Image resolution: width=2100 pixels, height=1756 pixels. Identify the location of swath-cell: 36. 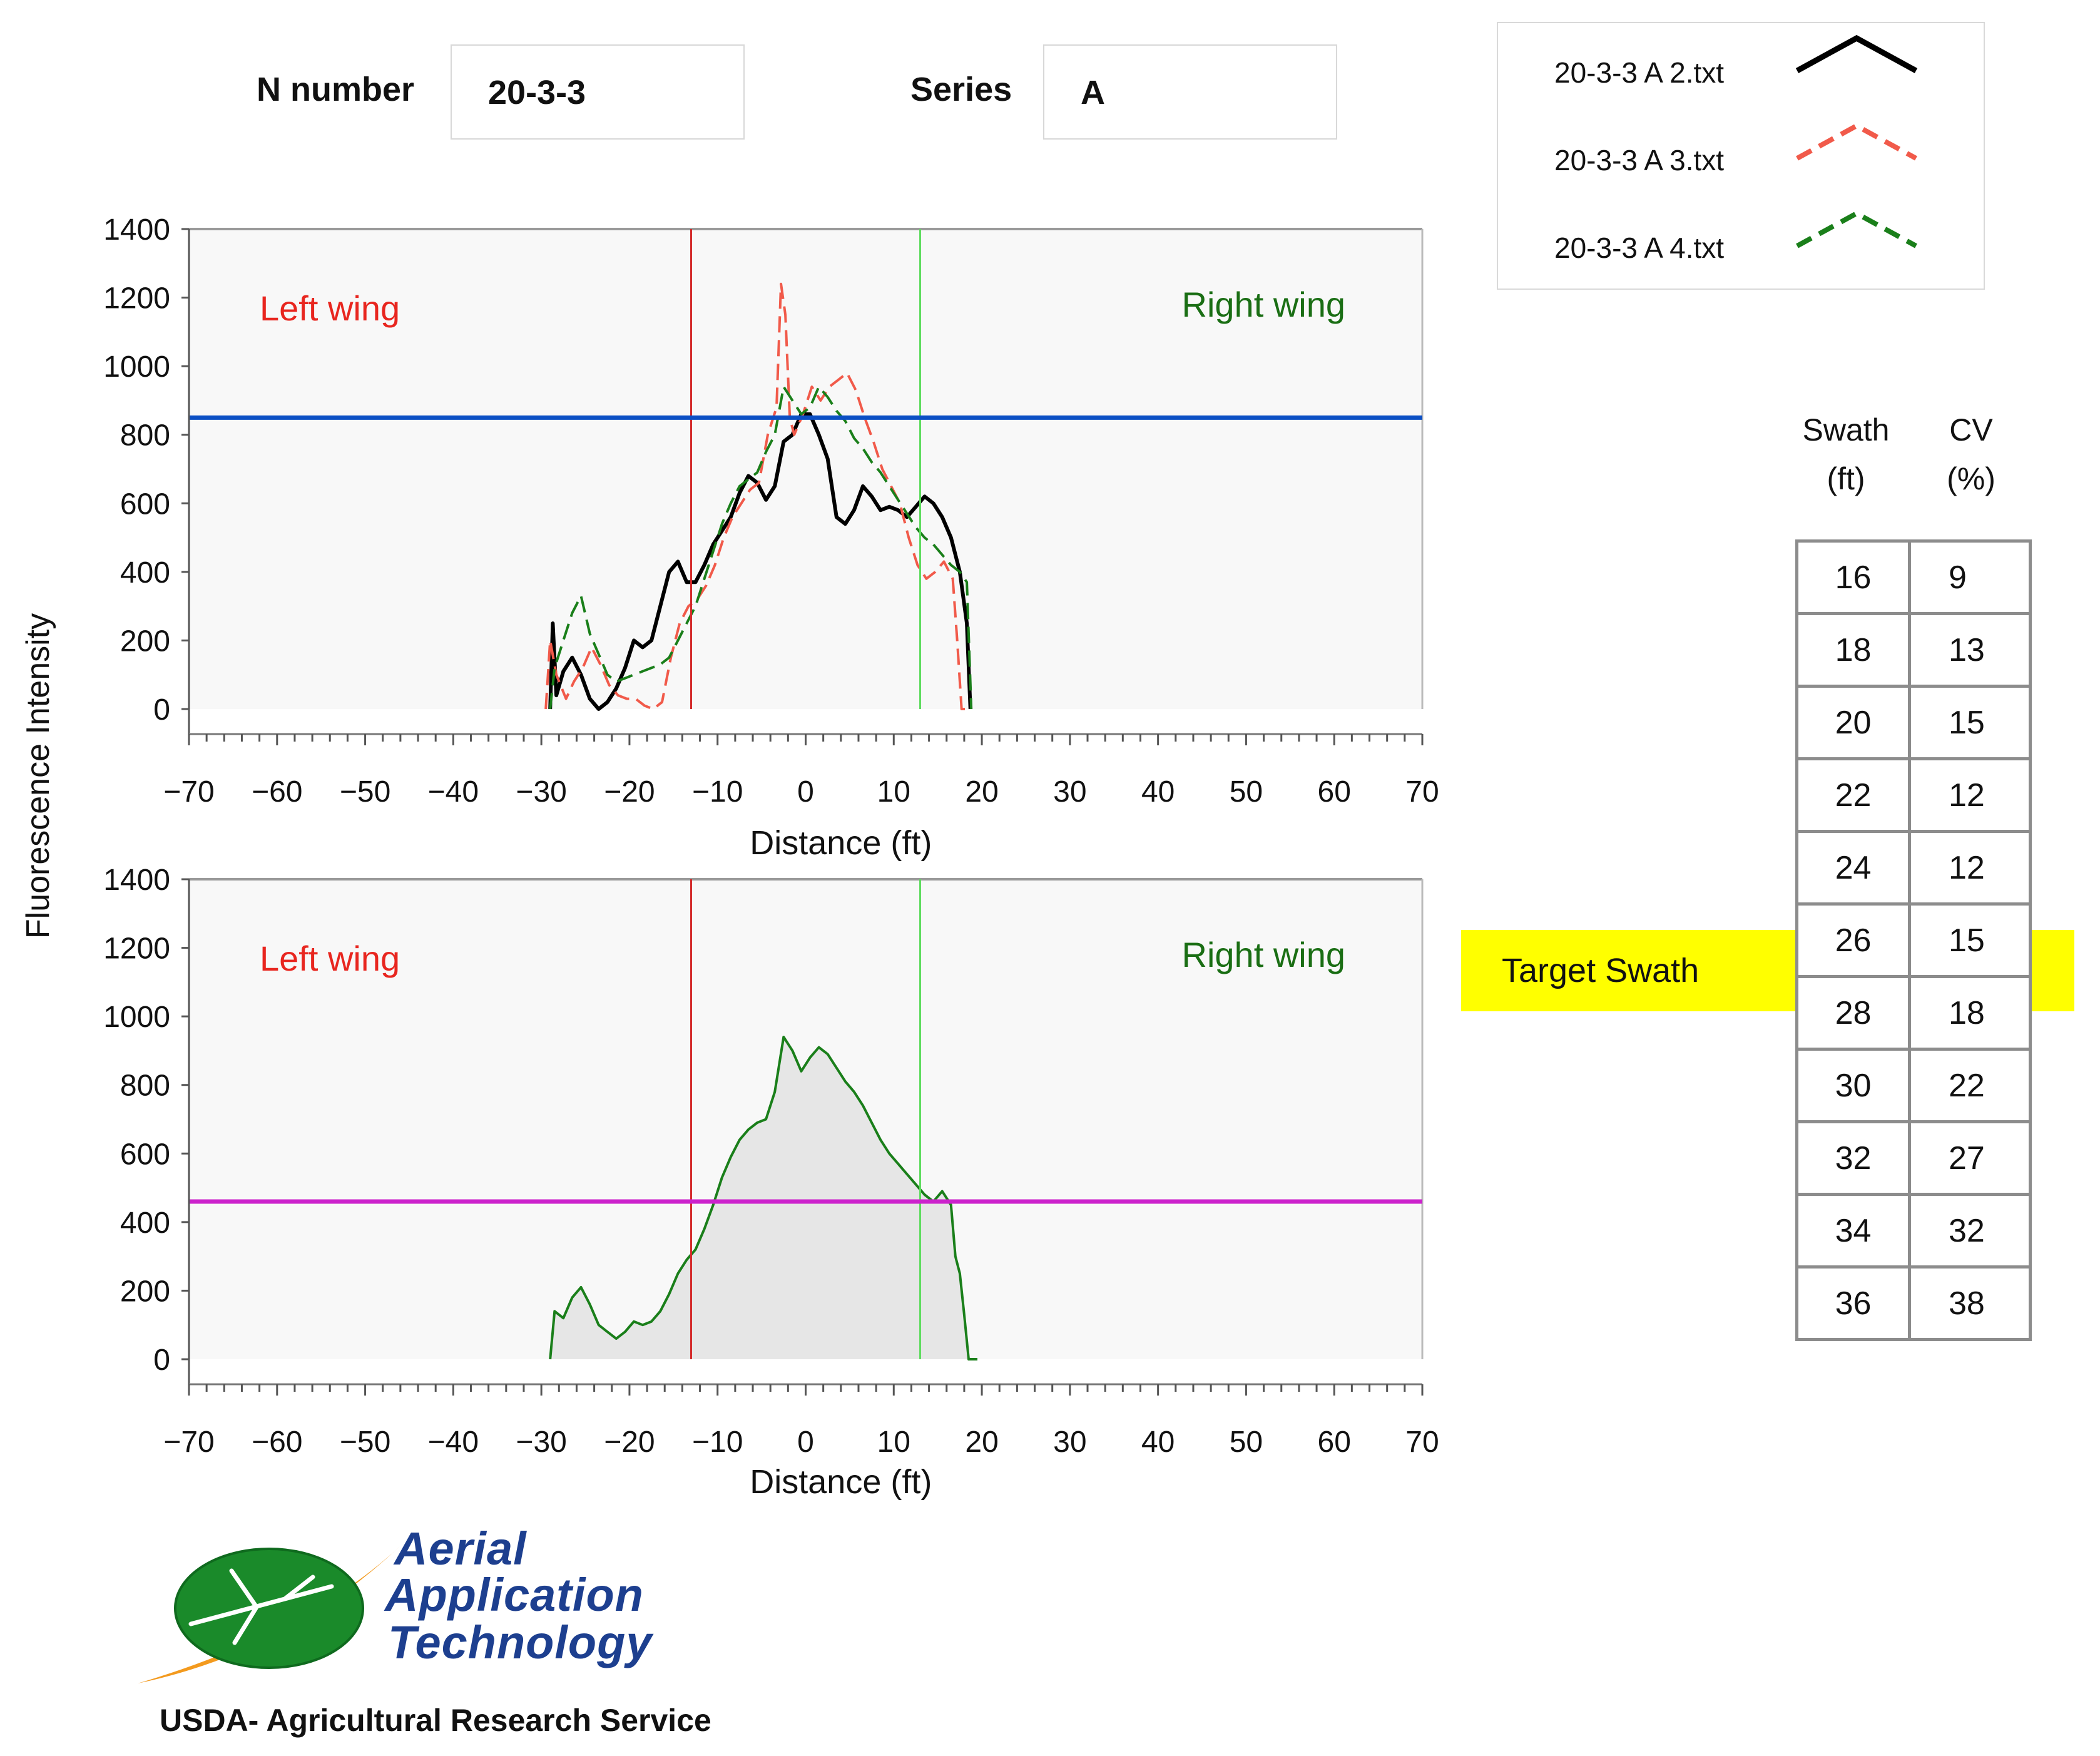
(1853, 1303).